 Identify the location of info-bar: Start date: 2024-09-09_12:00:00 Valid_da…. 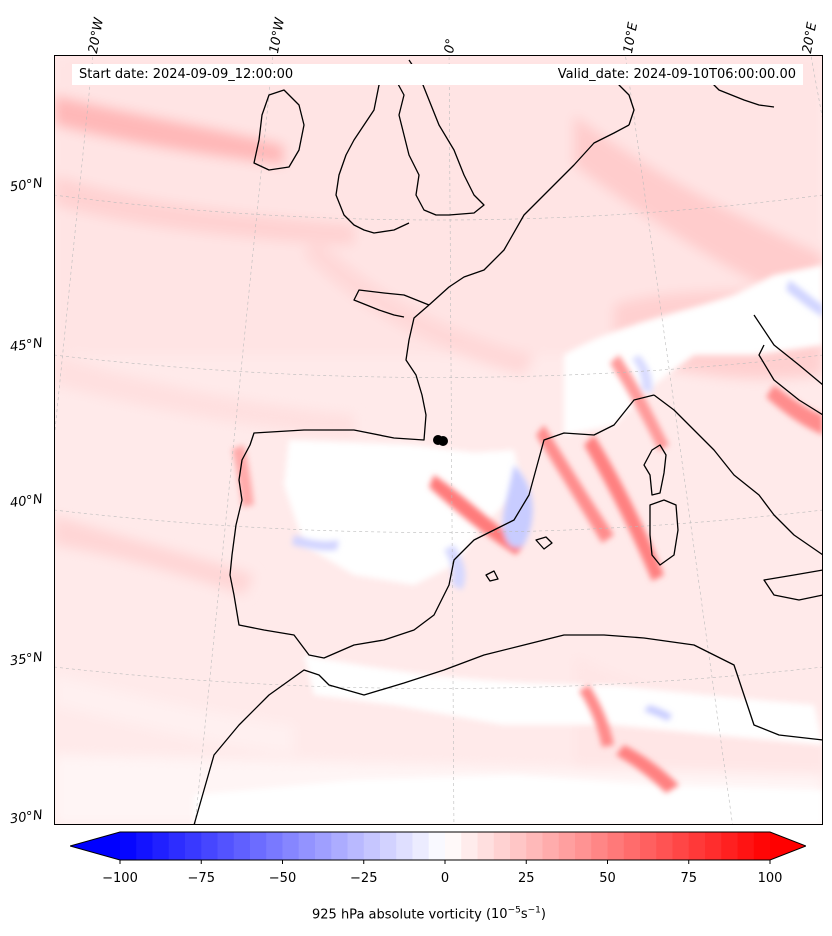
(437, 74).